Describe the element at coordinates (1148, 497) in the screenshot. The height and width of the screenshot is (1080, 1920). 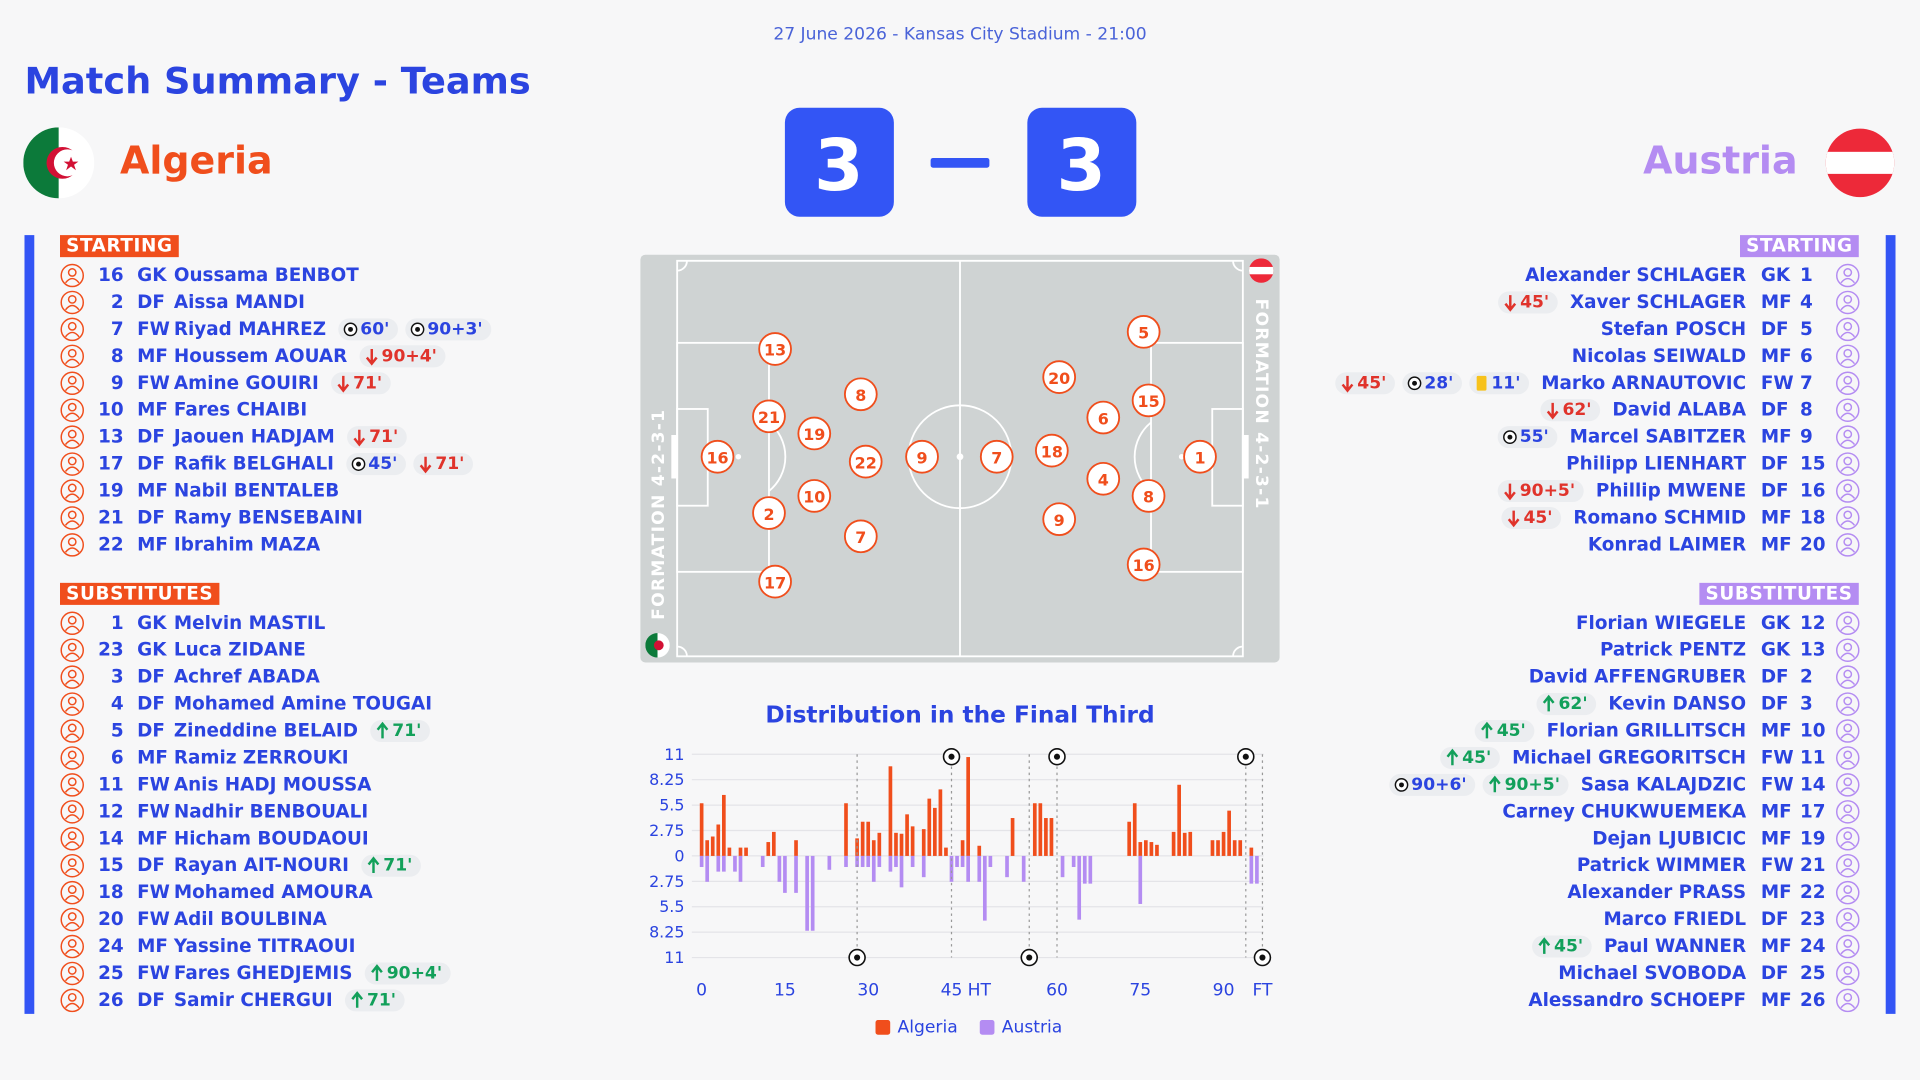
I see `pitch-player-number: 8` at that location.